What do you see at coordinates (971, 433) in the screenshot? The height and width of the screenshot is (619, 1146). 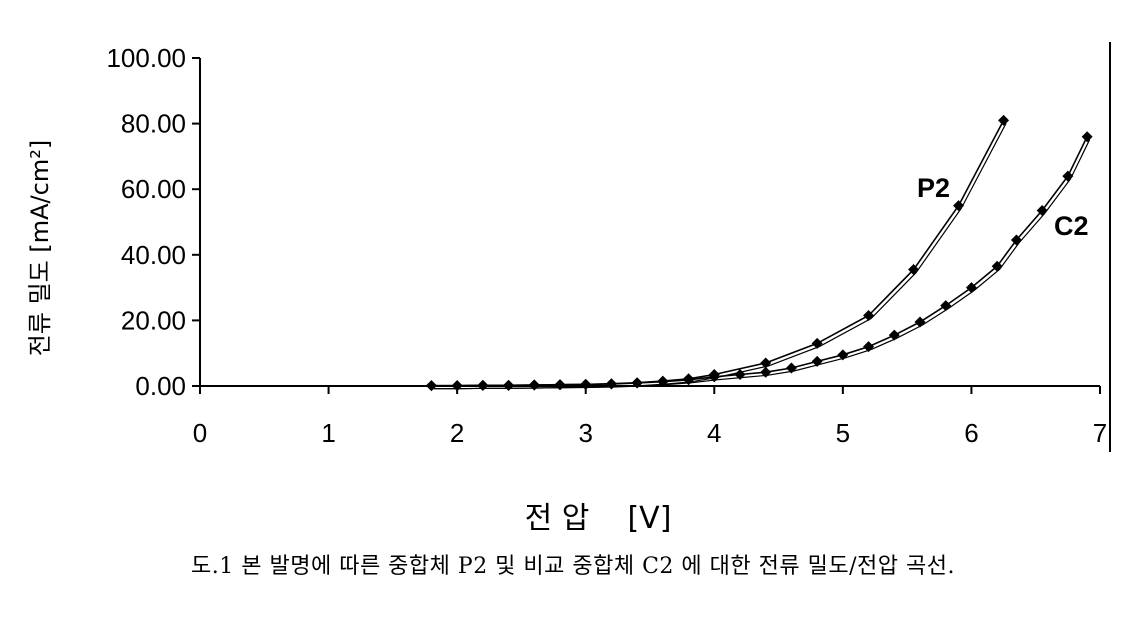 I see `x-tick-label: 6` at bounding box center [971, 433].